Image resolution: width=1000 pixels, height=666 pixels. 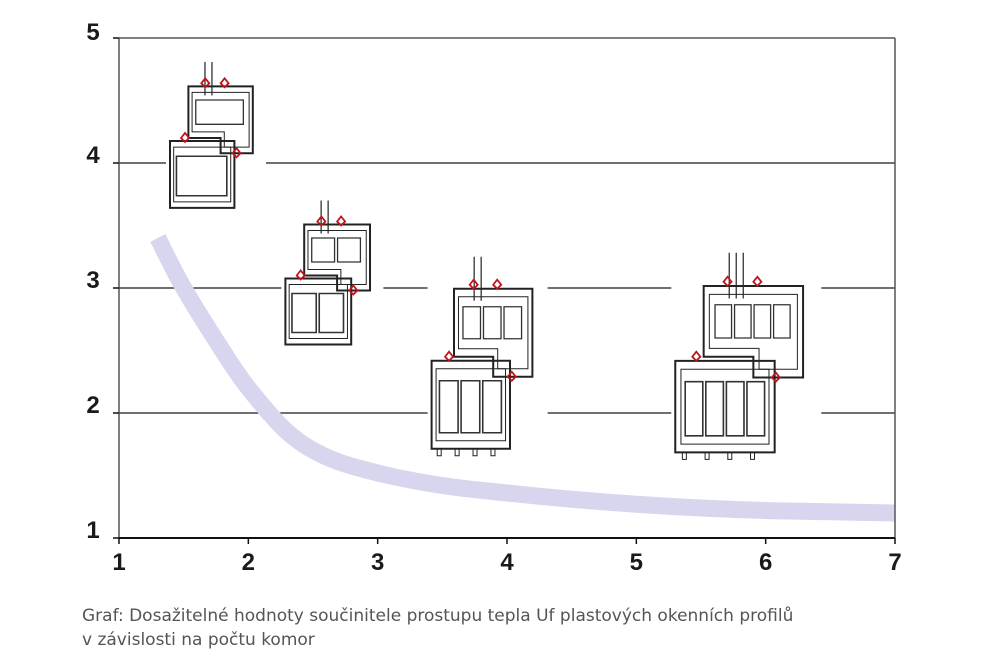 What do you see at coordinates (92, 530) in the screenshot?
I see `y-tick-label: 1` at bounding box center [92, 530].